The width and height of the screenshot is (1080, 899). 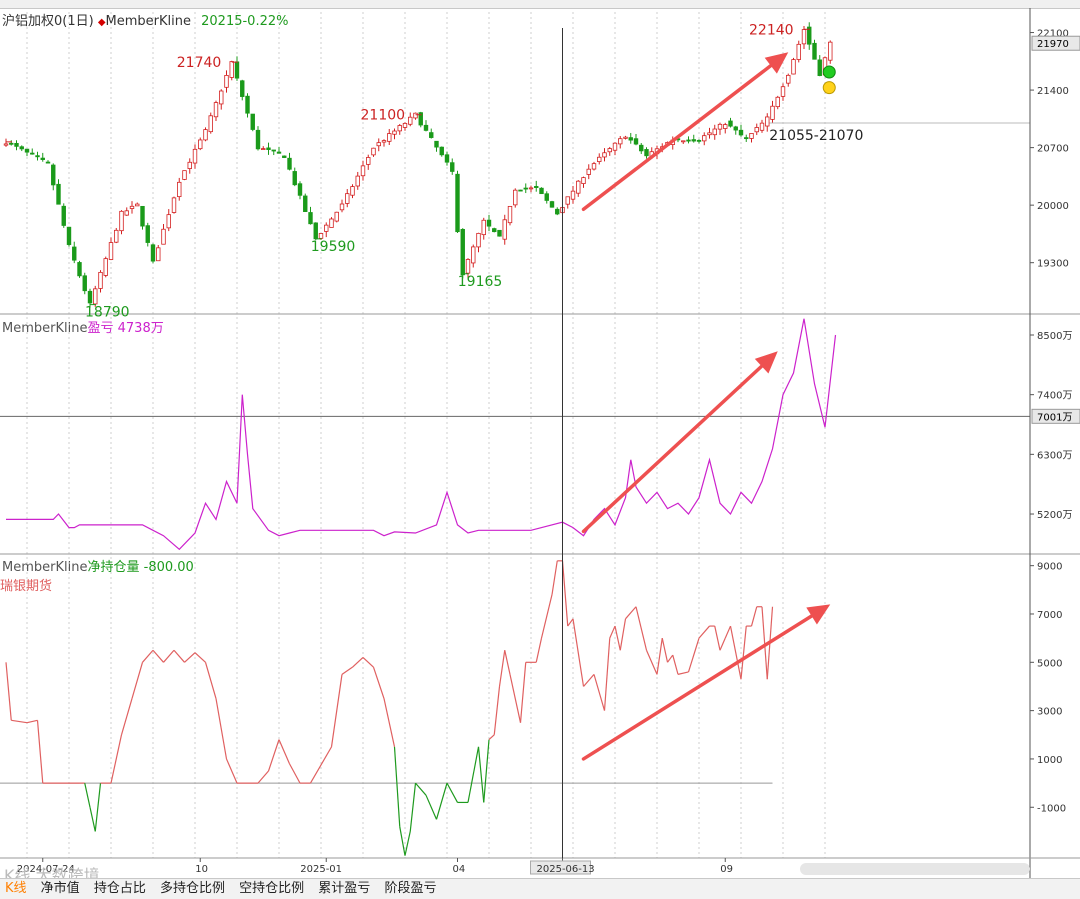 I want to click on price-tick-label: 21400, so click(x=1053, y=91).